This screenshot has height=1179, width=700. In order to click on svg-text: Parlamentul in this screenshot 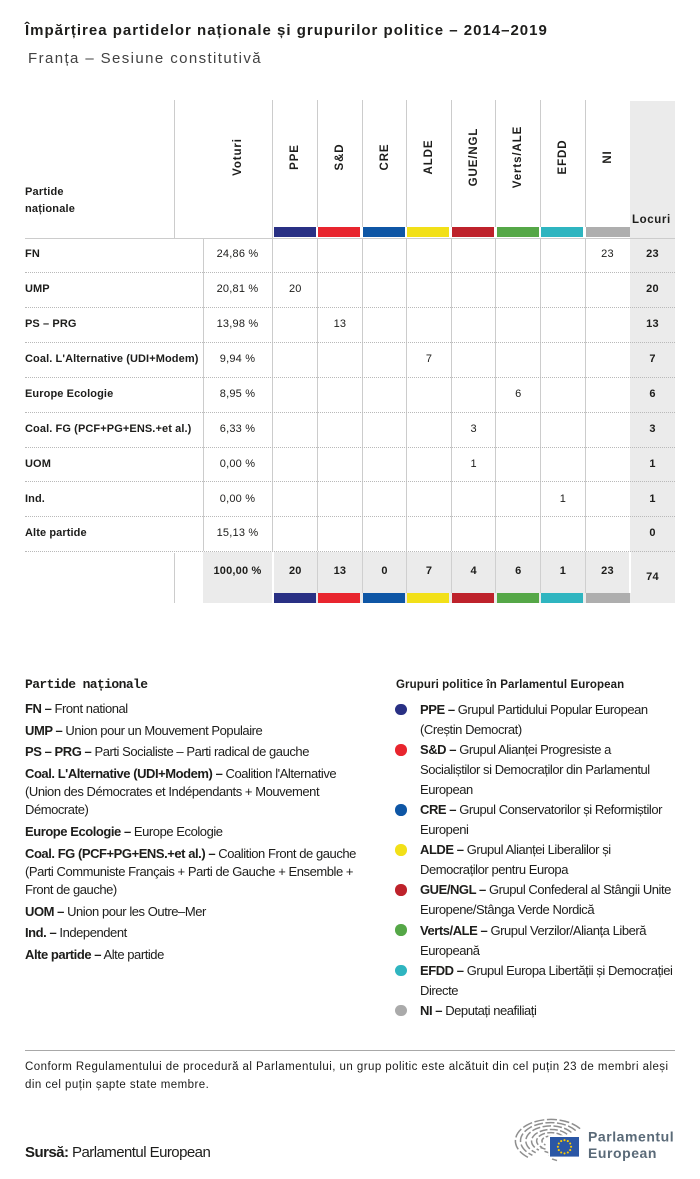, I will do `click(631, 1136)`.